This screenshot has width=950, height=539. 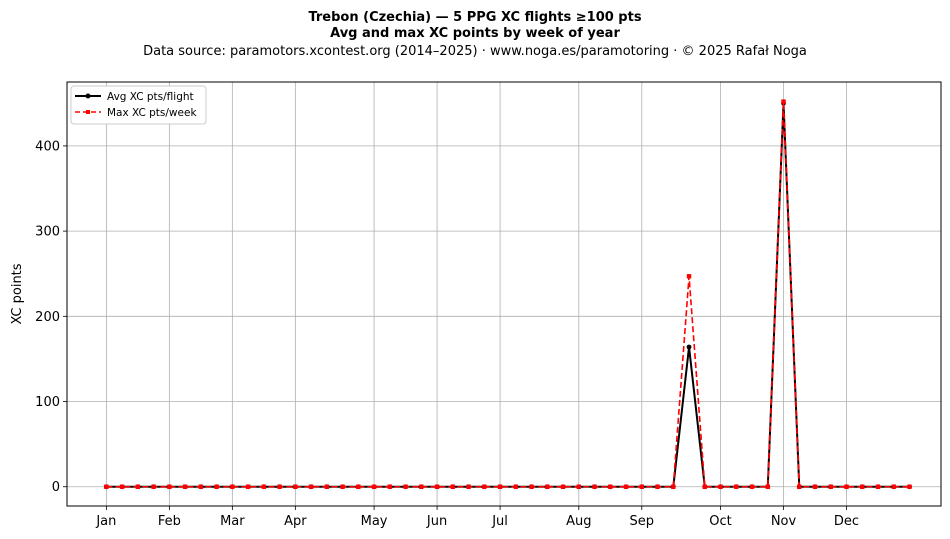 What do you see at coordinates (374, 521) in the screenshot?
I see `x-tick-label: May` at bounding box center [374, 521].